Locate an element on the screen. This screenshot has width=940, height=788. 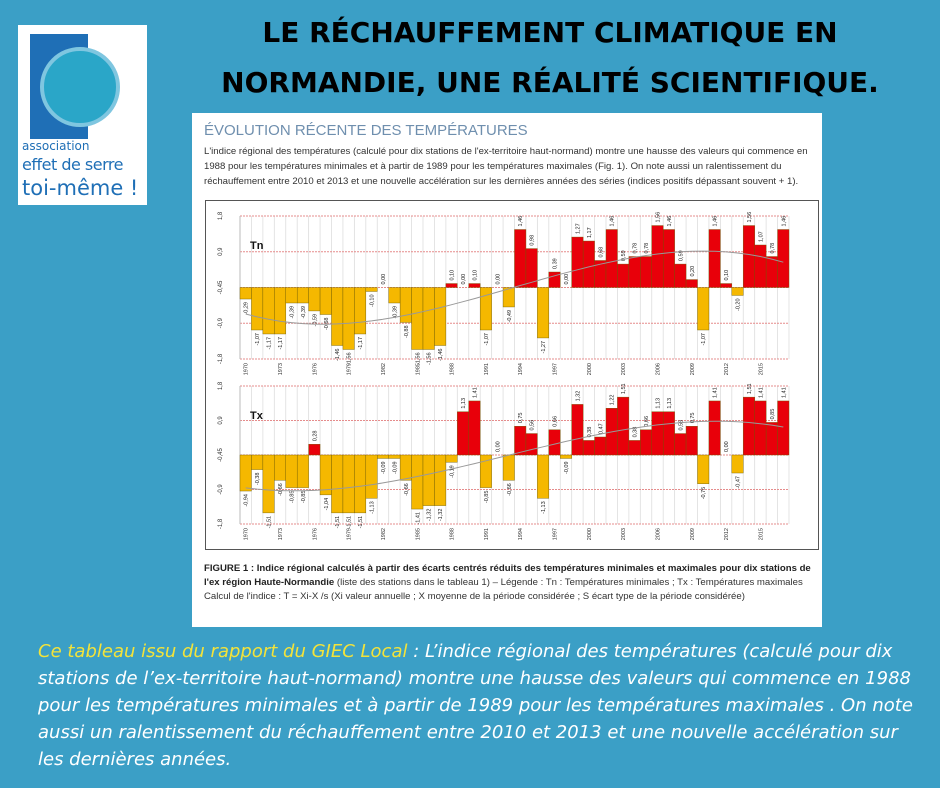
value-label: -1,32 is located at coordinates (441, 515).